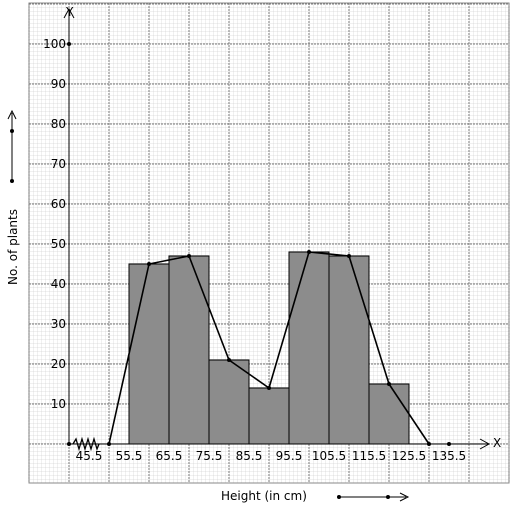  What do you see at coordinates (69, 44) in the screenshot?
I see `y-axis-top-point` at bounding box center [69, 44].